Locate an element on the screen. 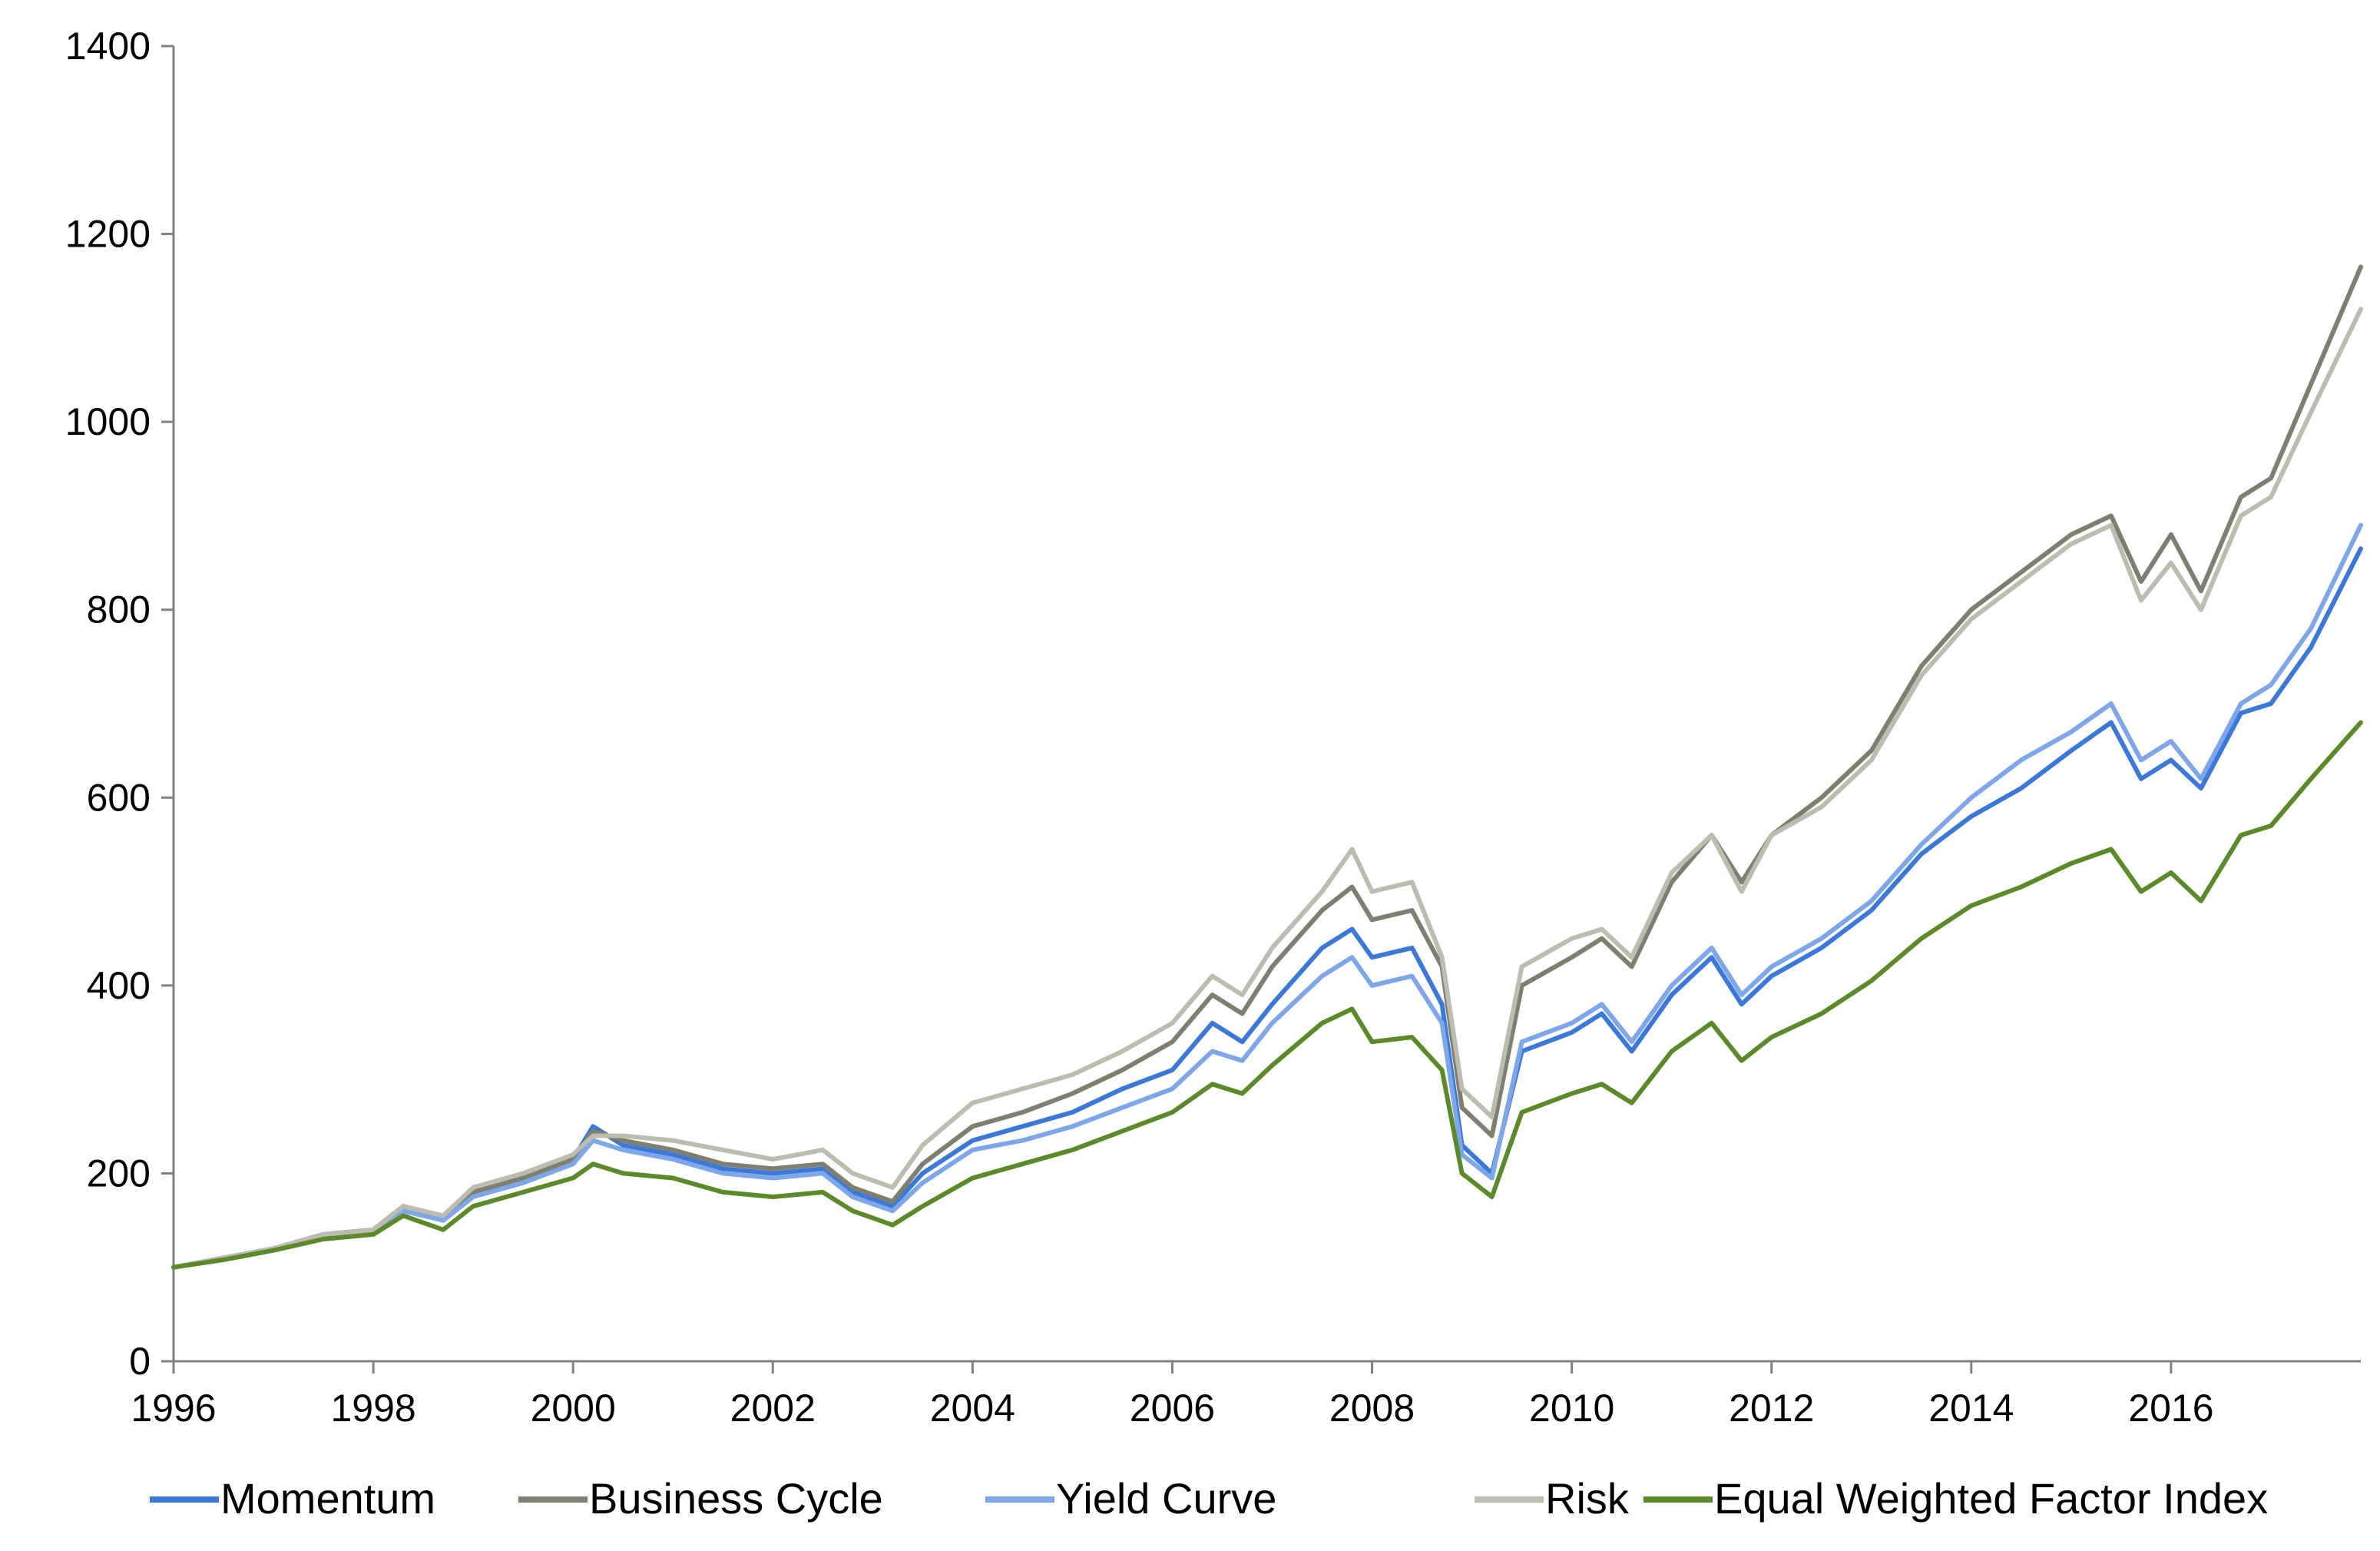  y-tick-label: 0 is located at coordinates (140, 1362).